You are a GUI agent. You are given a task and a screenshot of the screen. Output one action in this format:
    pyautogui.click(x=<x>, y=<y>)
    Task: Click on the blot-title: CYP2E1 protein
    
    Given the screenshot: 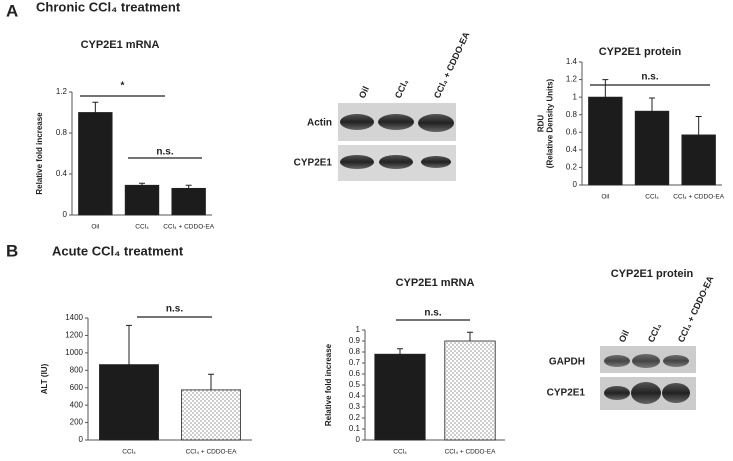 What is the action you would take?
    pyautogui.click(x=652, y=274)
    